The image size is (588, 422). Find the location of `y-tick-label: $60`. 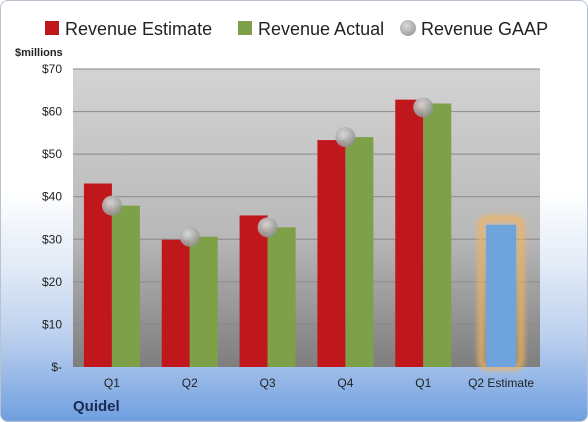

y-tick-label: $60 is located at coordinates (52, 112).